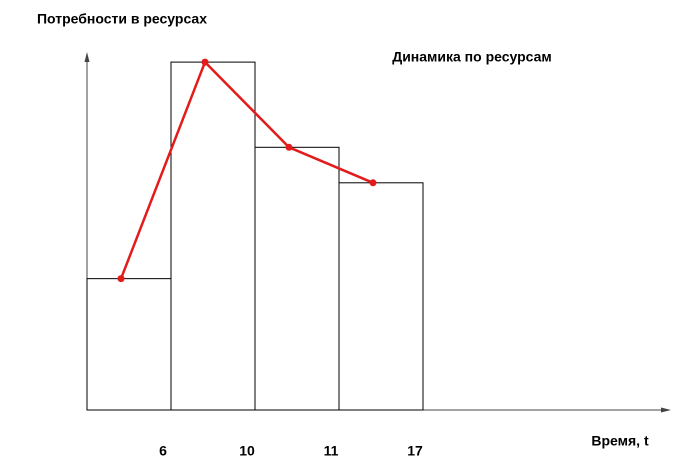 Image resolution: width=690 pixels, height=474 pixels. Describe the element at coordinates (666, 410) in the screenshot. I see `x-axis-arrow` at that location.